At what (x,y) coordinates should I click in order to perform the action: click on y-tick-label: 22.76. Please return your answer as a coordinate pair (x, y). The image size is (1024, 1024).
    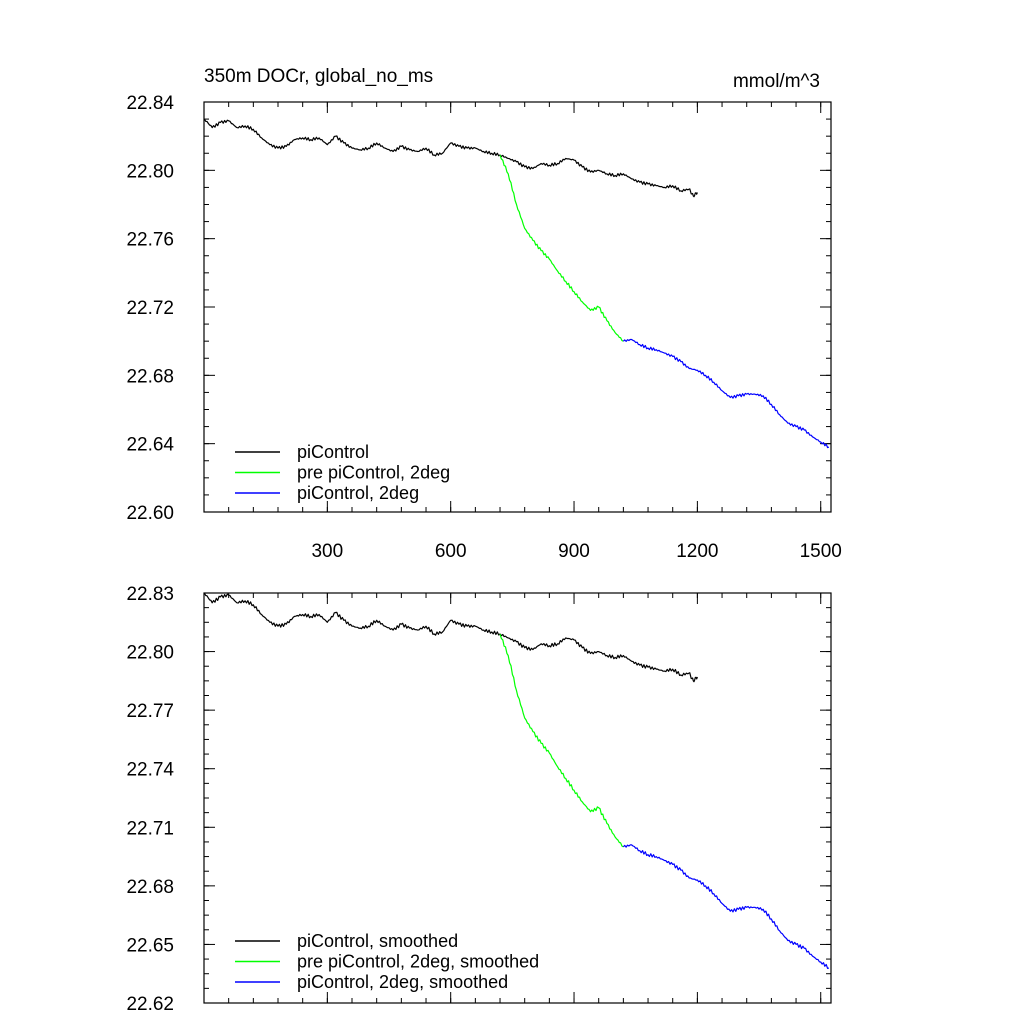
    Looking at the image, I should click on (150, 240).